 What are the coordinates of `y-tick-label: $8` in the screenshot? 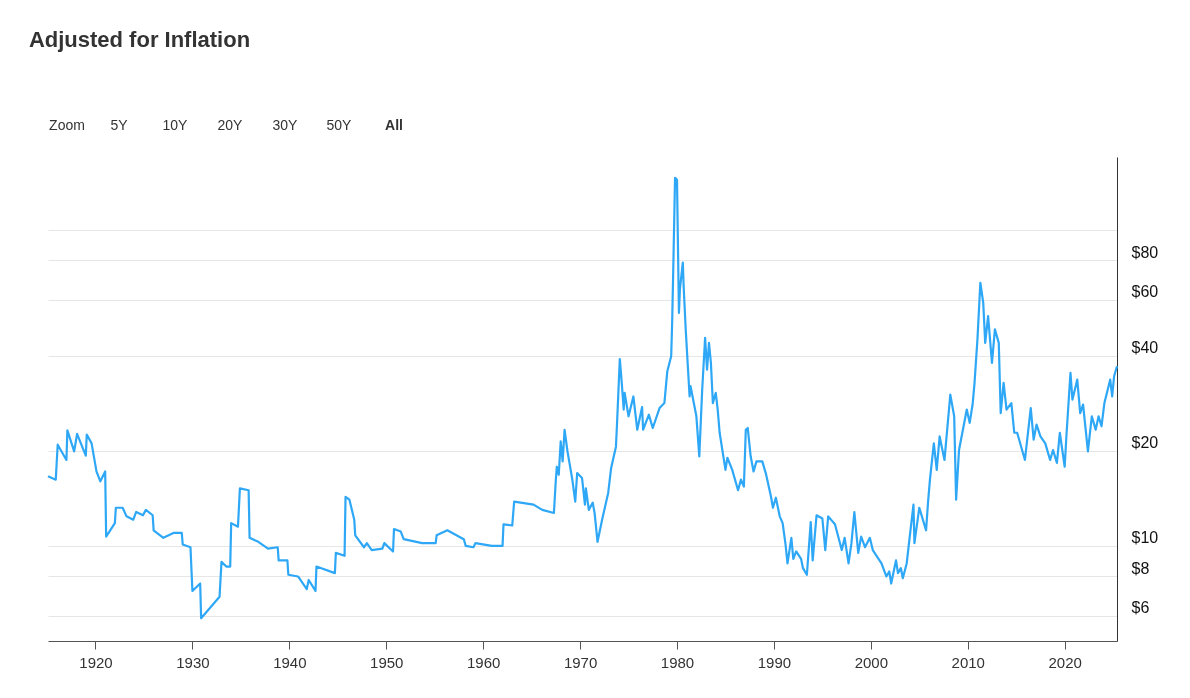 It's located at (1140, 568).